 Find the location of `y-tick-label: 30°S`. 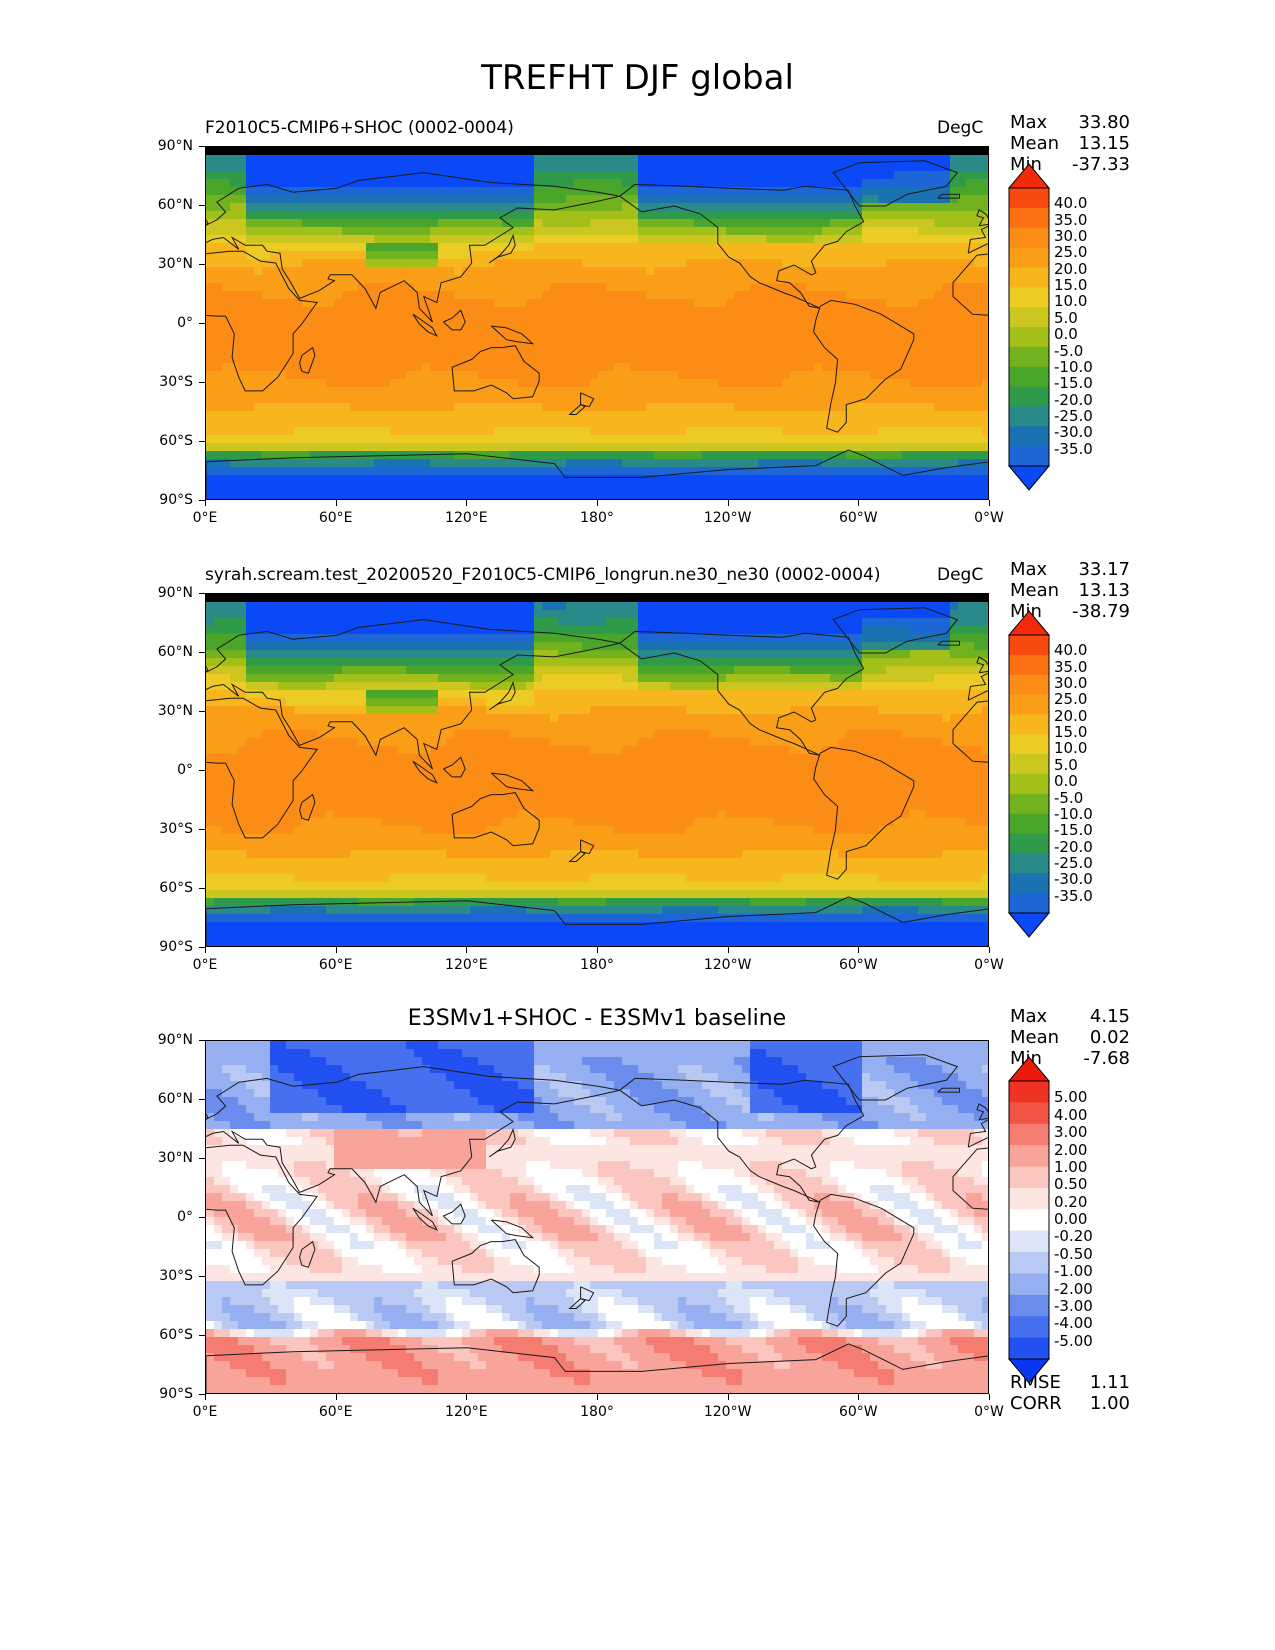

y-tick-label: 30°S is located at coordinates (176, 382).